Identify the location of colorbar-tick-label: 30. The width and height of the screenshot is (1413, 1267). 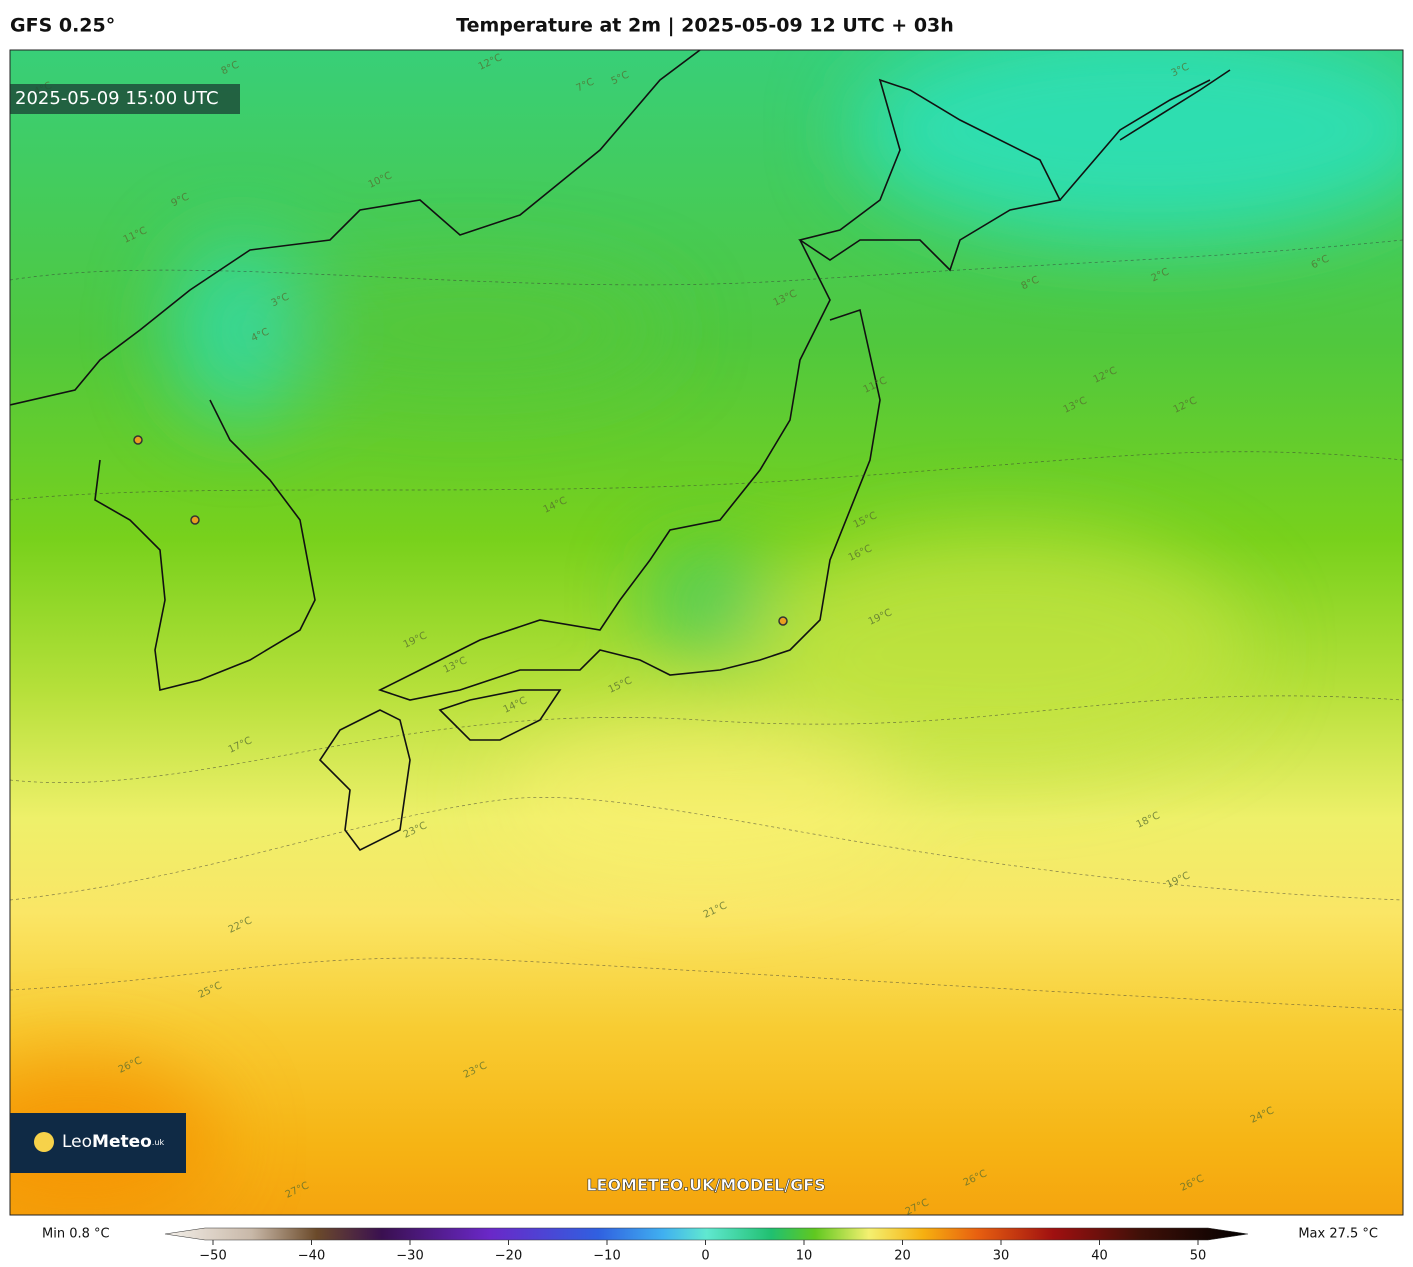
(1001, 1256).